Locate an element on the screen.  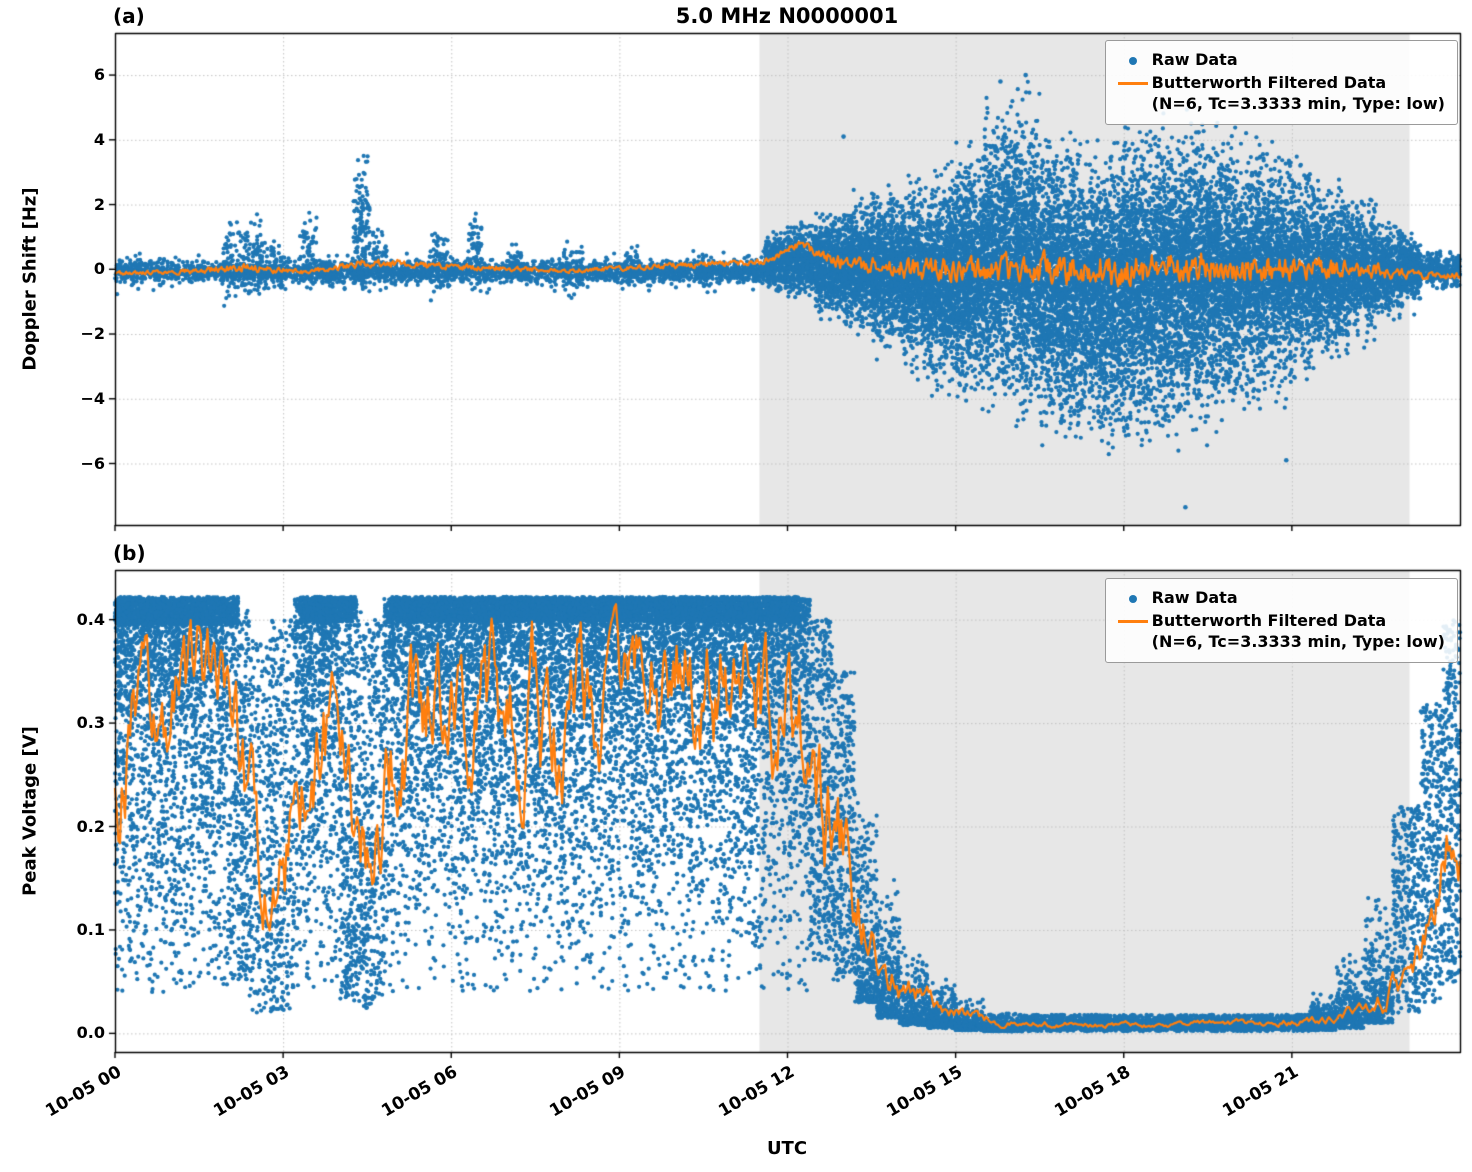
y-tick-label: 4 is located at coordinates (99, 139).